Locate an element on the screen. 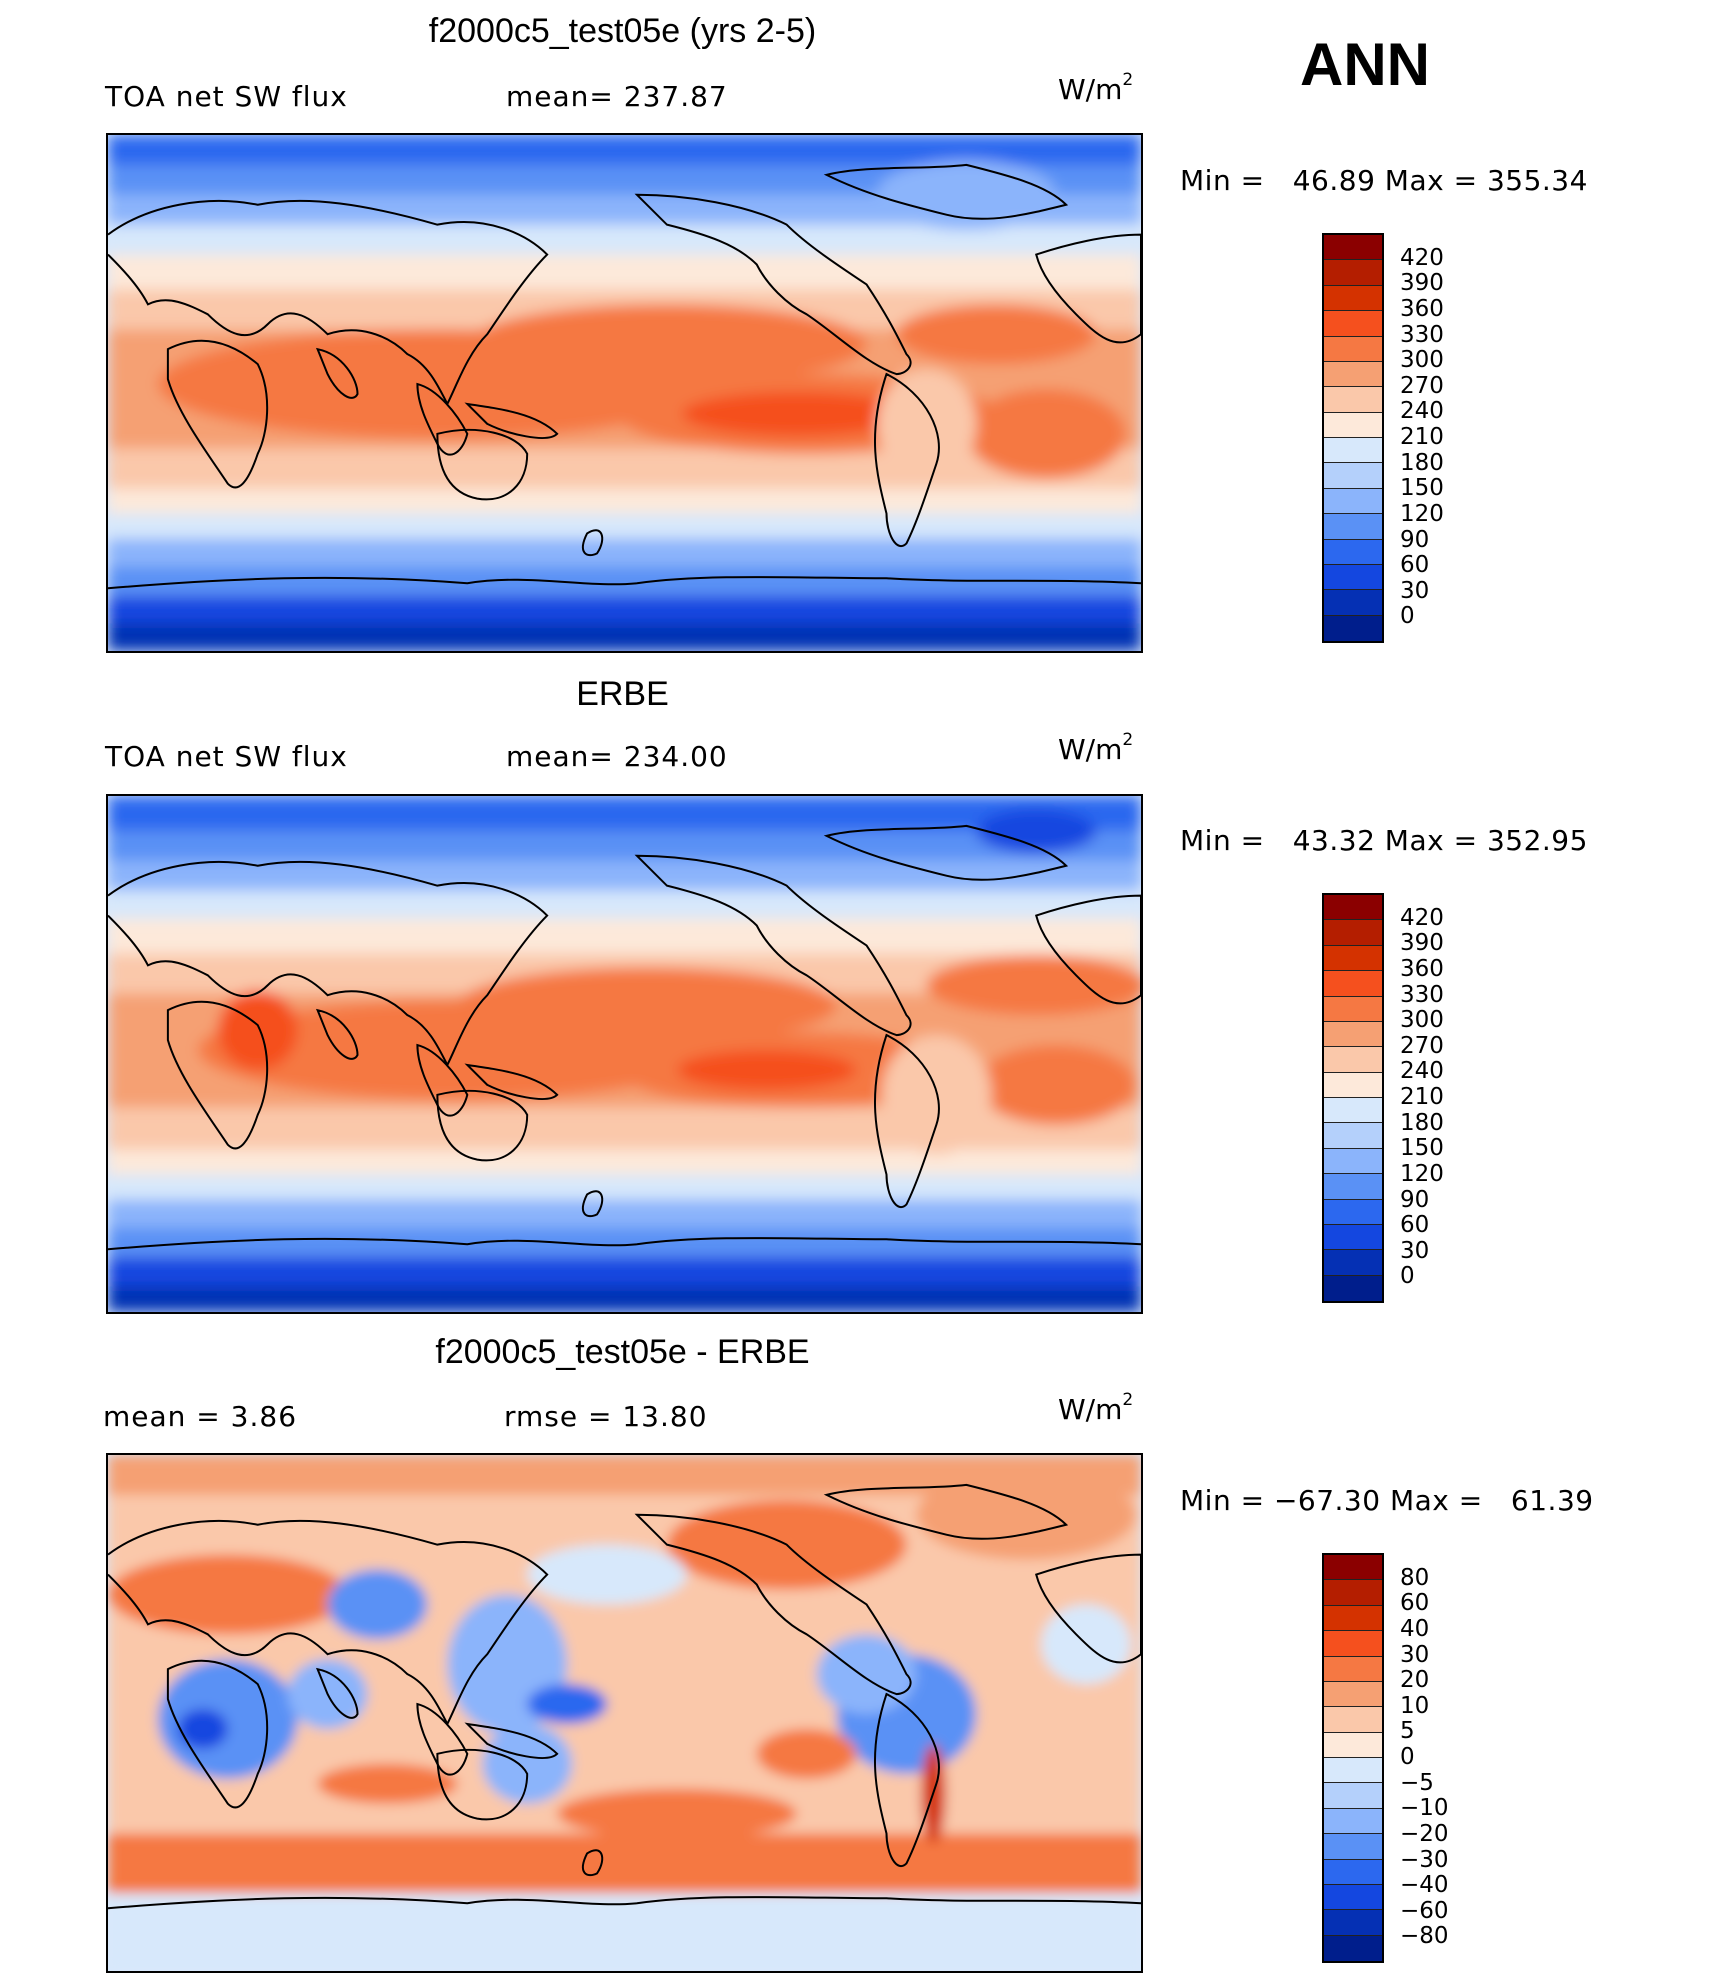  panel1-colorbar is located at coordinates (1353, 438).